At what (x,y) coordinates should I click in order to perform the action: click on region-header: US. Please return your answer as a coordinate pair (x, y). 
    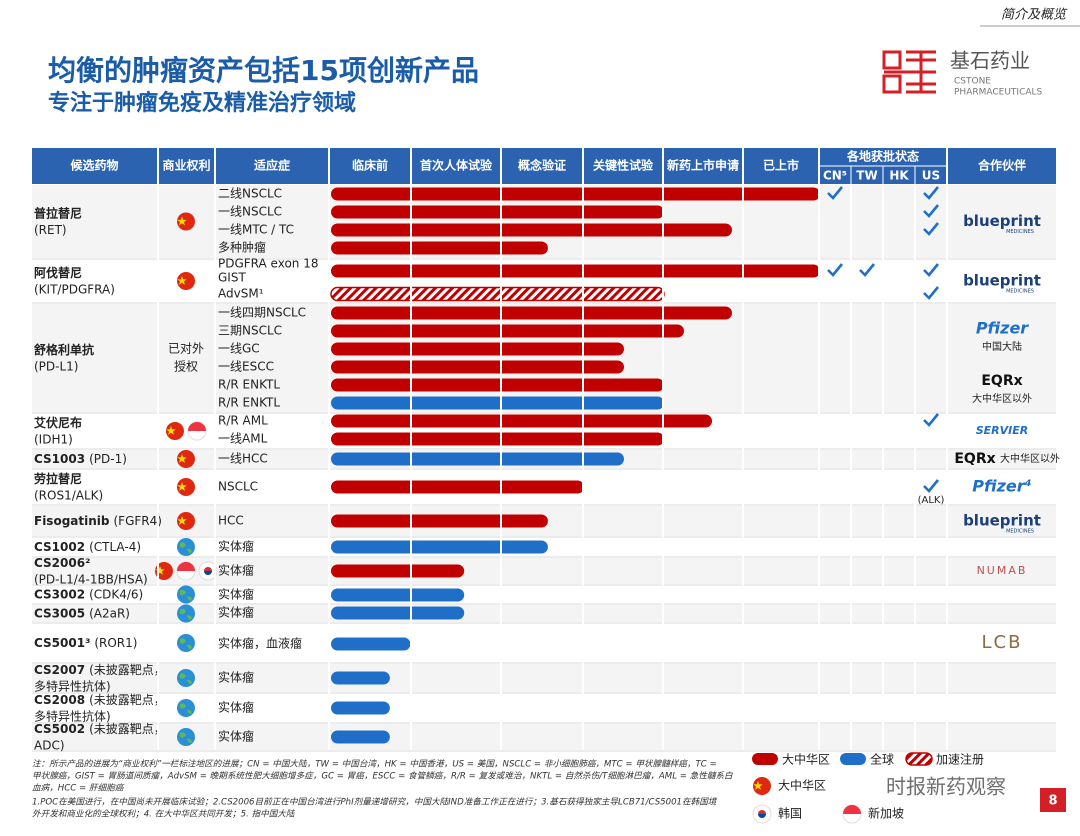
    Looking at the image, I should click on (931, 176).